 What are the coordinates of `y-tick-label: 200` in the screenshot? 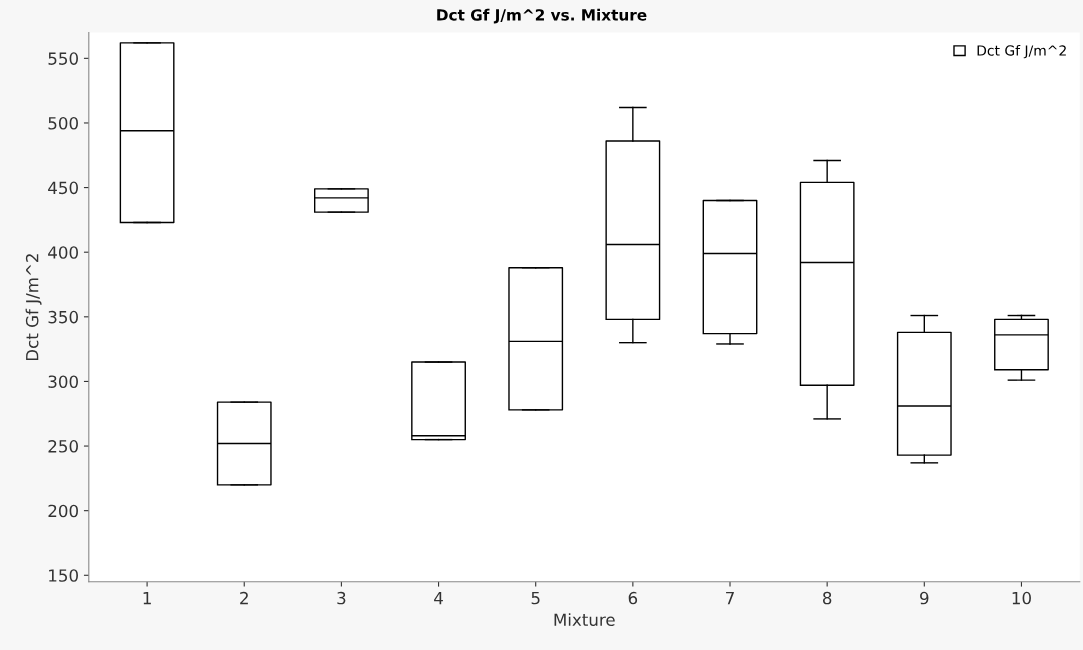 It's located at (63, 511).